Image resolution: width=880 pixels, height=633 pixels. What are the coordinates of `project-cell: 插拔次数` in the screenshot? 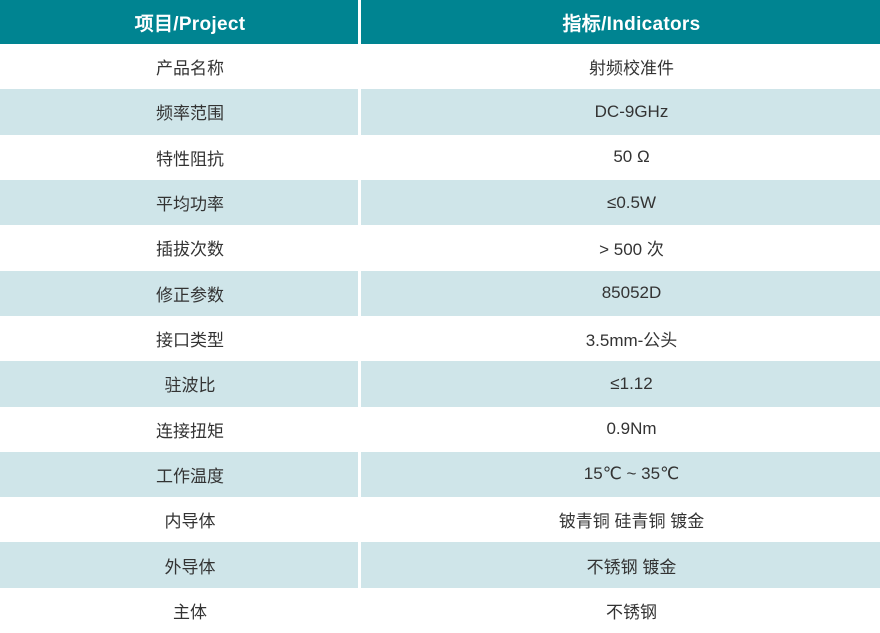 It's located at (180, 248).